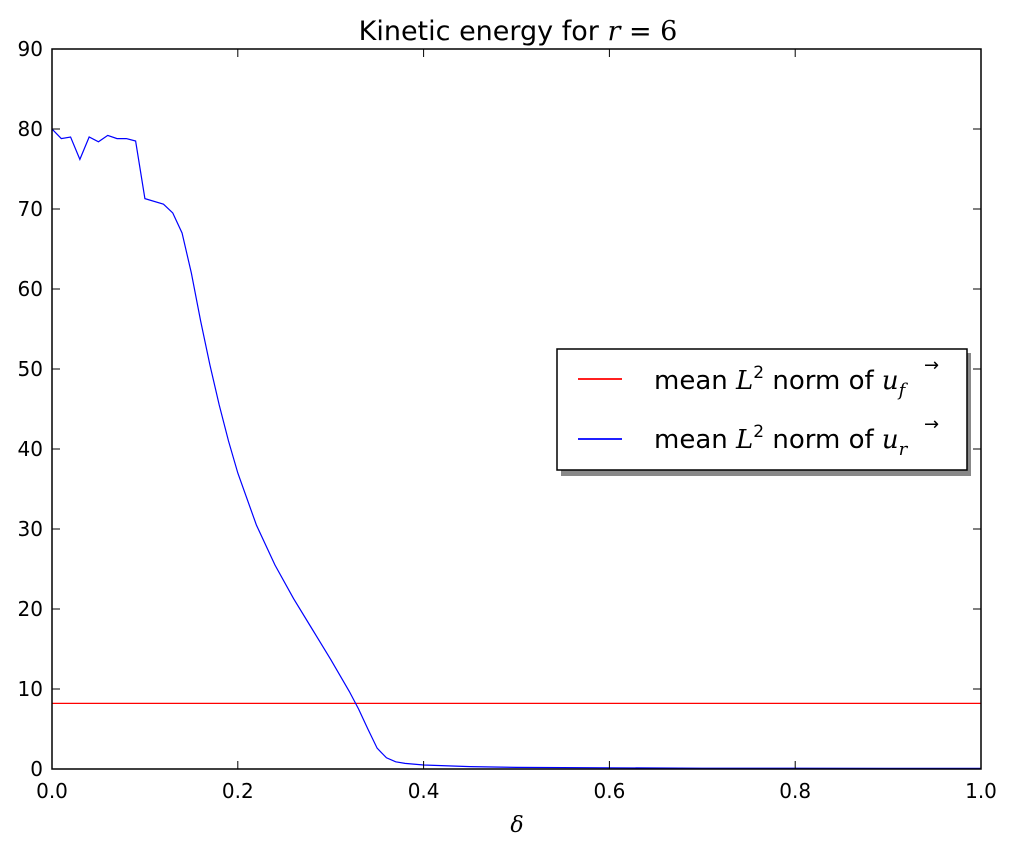 The height and width of the screenshot is (852, 1014). I want to click on x-tick-label: 0.6, so click(609, 791).